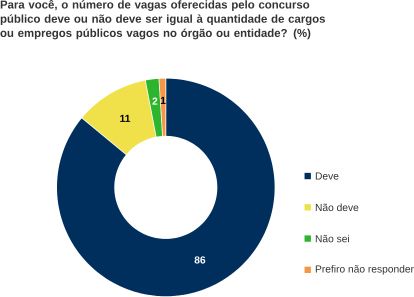 The height and width of the screenshot is (297, 414). Describe the element at coordinates (155, 101) in the screenshot. I see `data-label: 2` at that location.